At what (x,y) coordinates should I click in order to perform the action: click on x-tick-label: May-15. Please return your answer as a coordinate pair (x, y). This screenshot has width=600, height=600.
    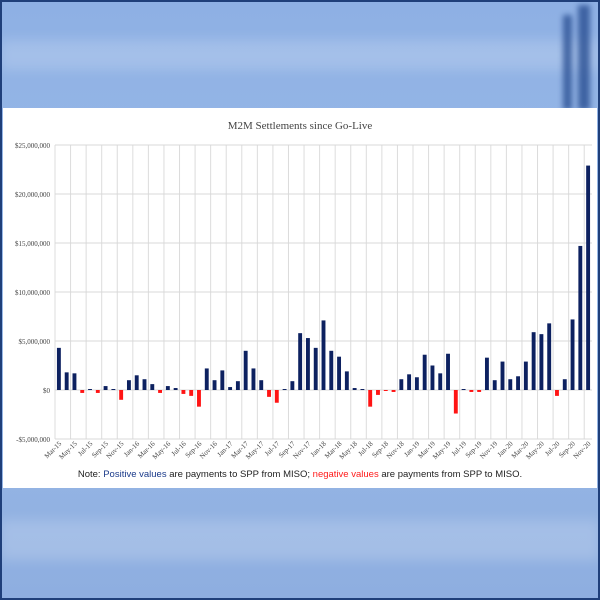
    Looking at the image, I should click on (69, 450).